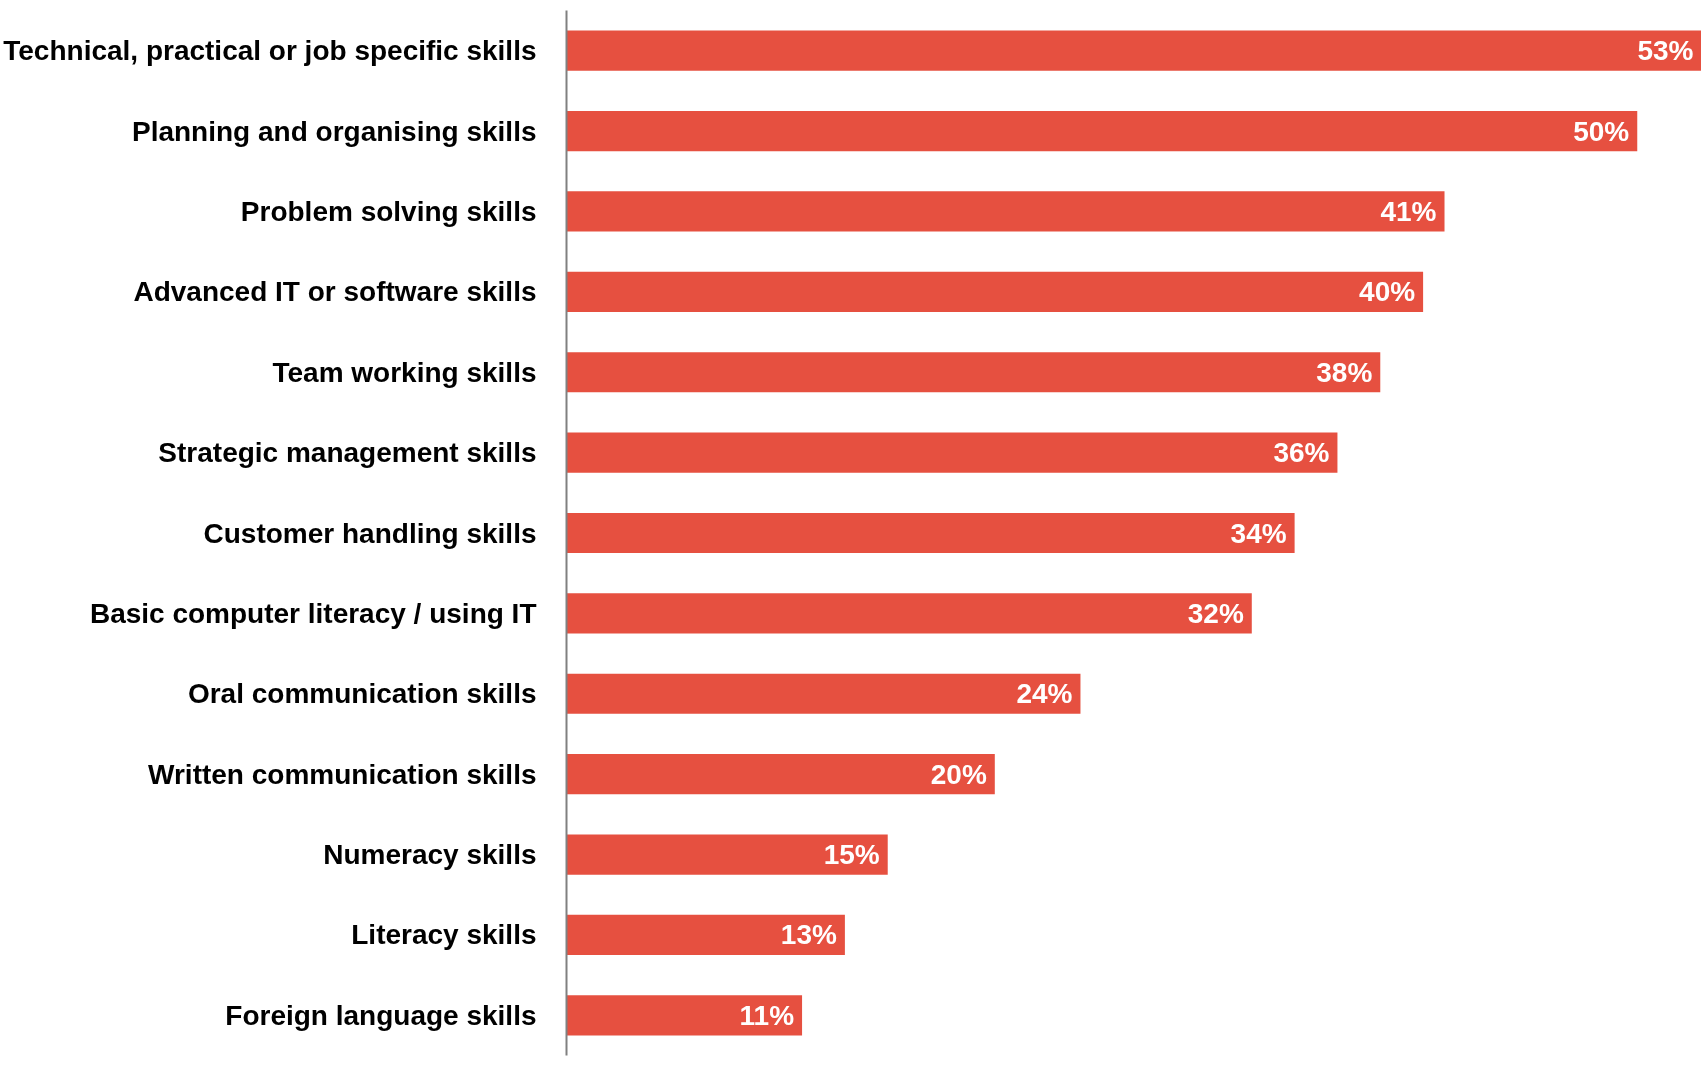 This screenshot has width=1701, height=1065. Describe the element at coordinates (767, 1015) in the screenshot. I see `data-label: 11%` at that location.